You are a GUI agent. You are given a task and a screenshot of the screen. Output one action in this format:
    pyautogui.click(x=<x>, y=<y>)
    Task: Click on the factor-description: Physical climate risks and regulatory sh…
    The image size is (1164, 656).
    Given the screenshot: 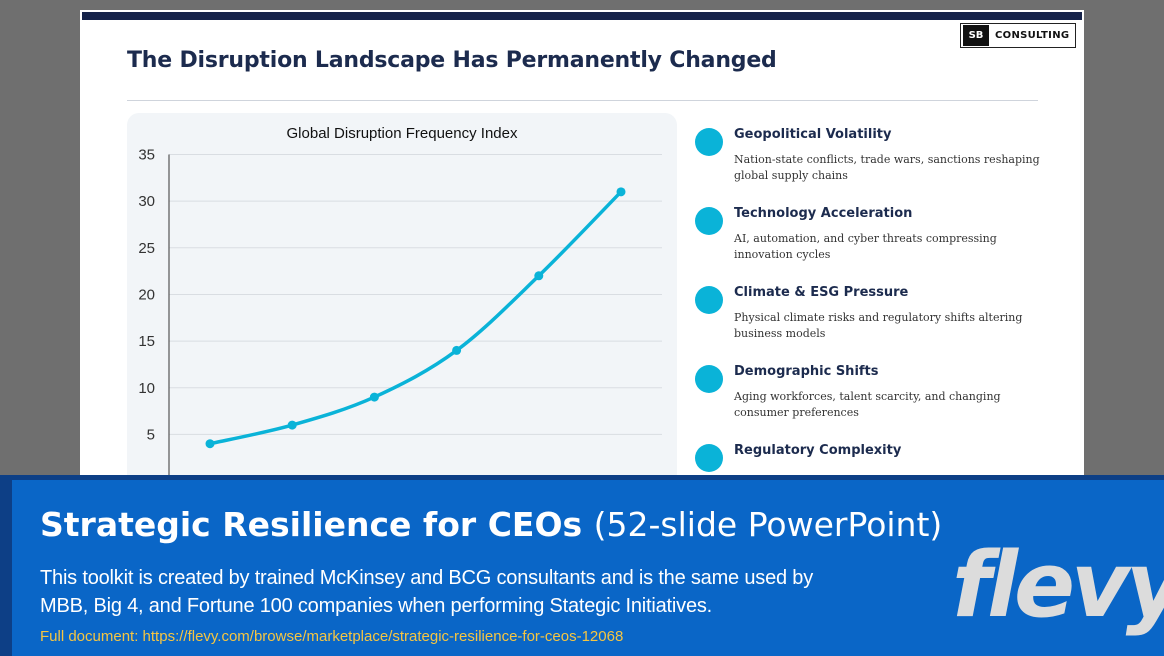 What is the action you would take?
    pyautogui.click(x=878, y=325)
    